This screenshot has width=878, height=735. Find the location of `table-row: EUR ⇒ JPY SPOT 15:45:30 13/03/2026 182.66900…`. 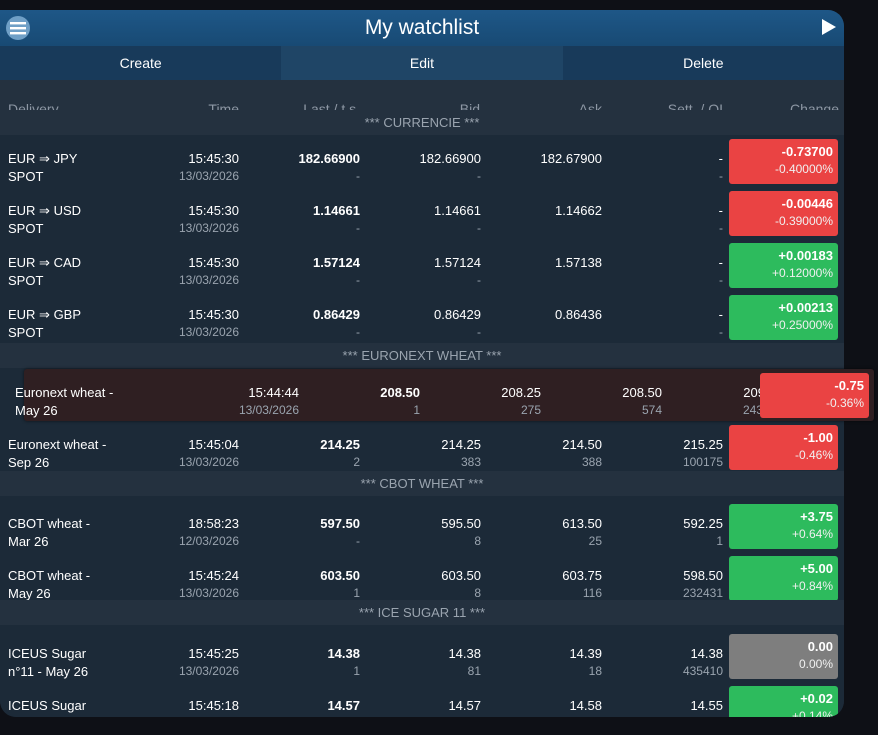

table-row: EUR ⇒ JPY SPOT 15:45:30 13/03/2026 182.66900… is located at coordinates (422, 160).